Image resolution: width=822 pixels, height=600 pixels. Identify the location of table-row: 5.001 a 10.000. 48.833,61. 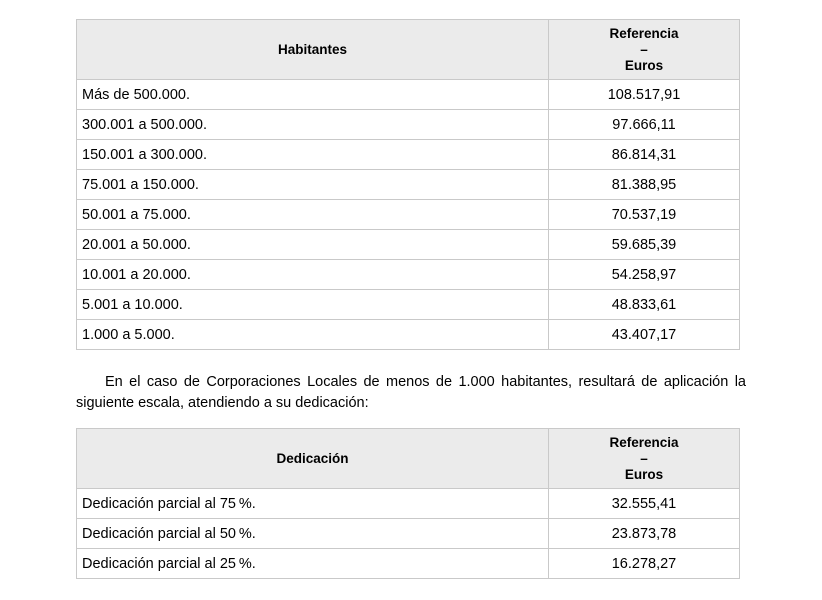
(408, 304).